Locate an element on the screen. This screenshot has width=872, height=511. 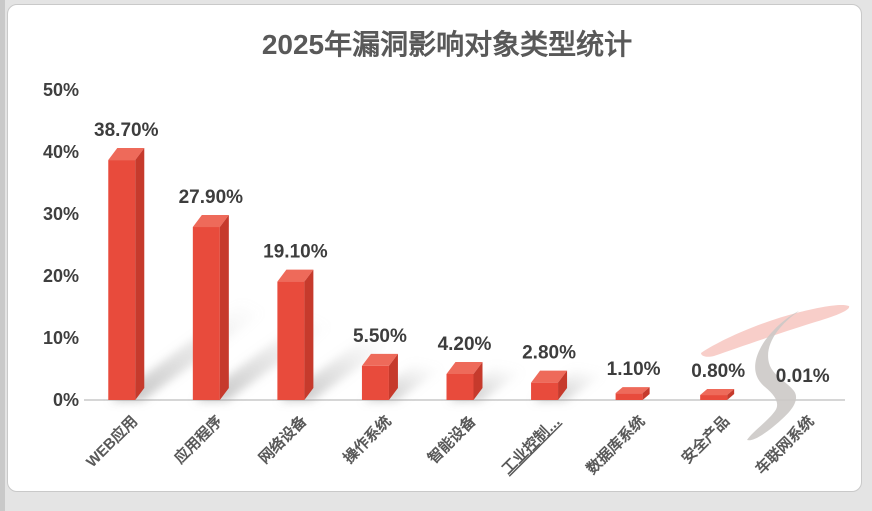
y-tick-label: 0% is located at coordinates (66, 400).